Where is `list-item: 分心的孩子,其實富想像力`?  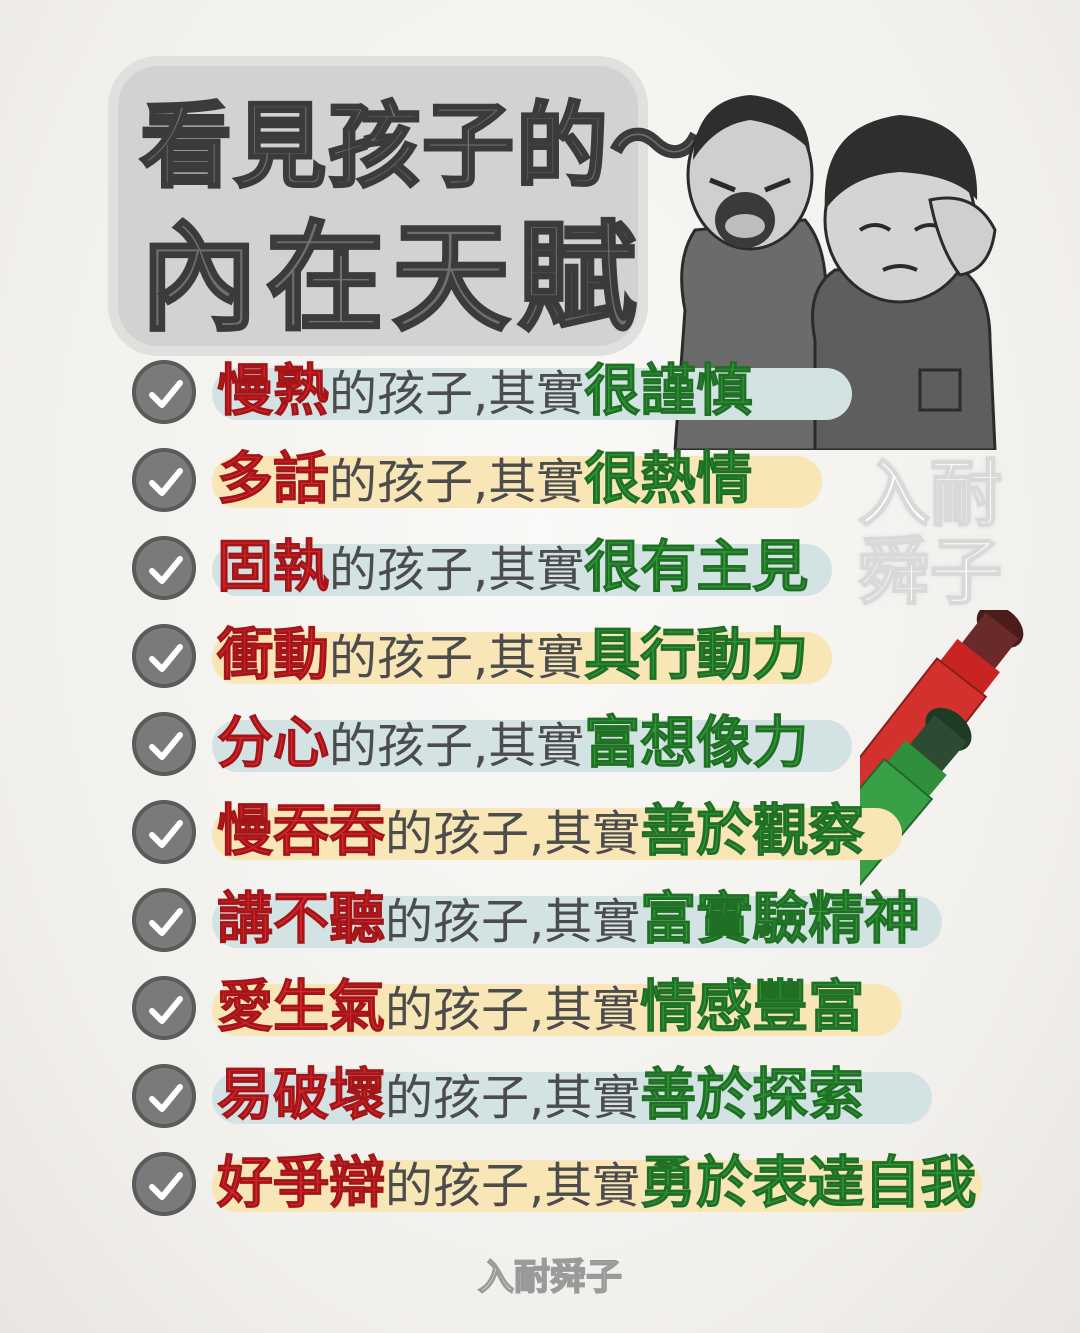 list-item: 分心的孩子,其實富想像力 is located at coordinates (582, 744).